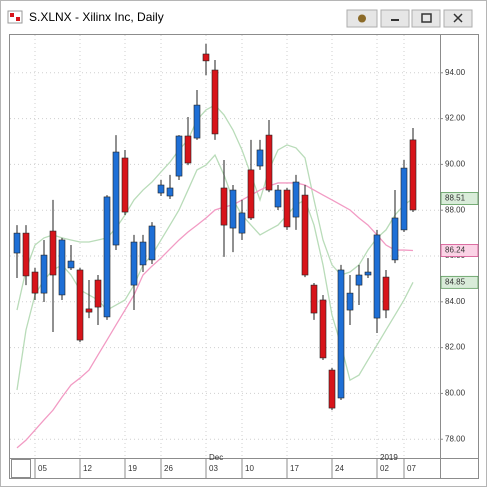  What do you see at coordinates (455, 198) in the screenshot?
I see `last-value-label: 88.51` at bounding box center [455, 198].